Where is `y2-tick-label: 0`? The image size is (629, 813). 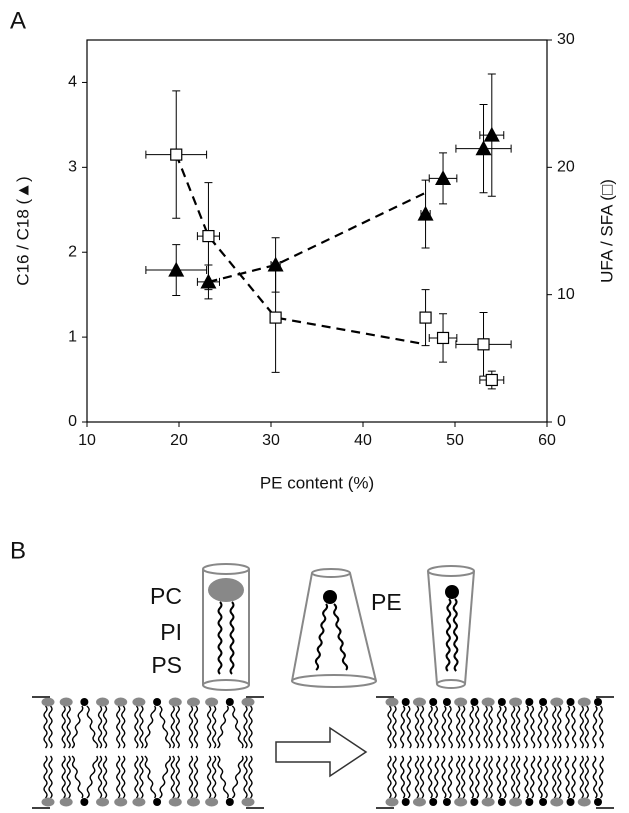
y2-tick-label: 0 is located at coordinates (561, 421).